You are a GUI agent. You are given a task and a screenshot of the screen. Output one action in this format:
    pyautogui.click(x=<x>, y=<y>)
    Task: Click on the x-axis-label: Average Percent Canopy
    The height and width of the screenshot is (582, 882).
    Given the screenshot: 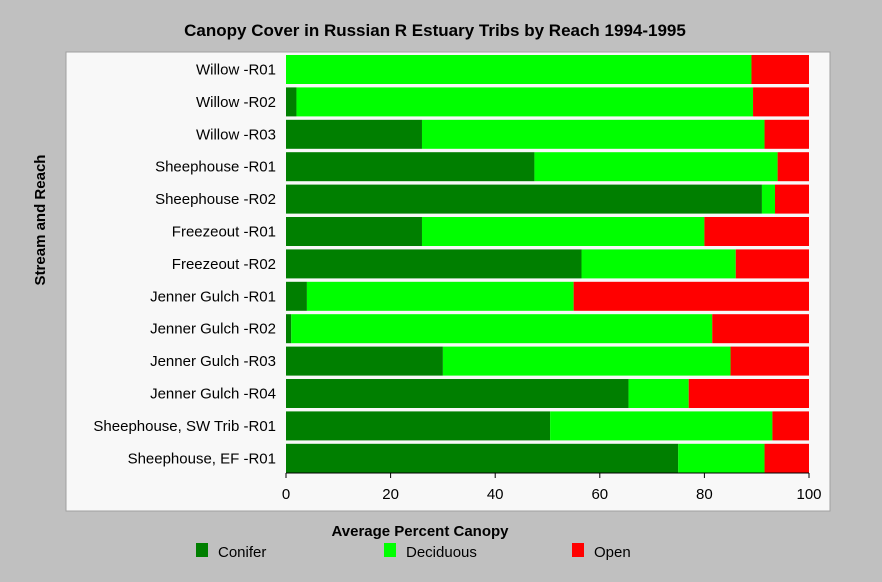 What is the action you would take?
    pyautogui.click(x=420, y=531)
    